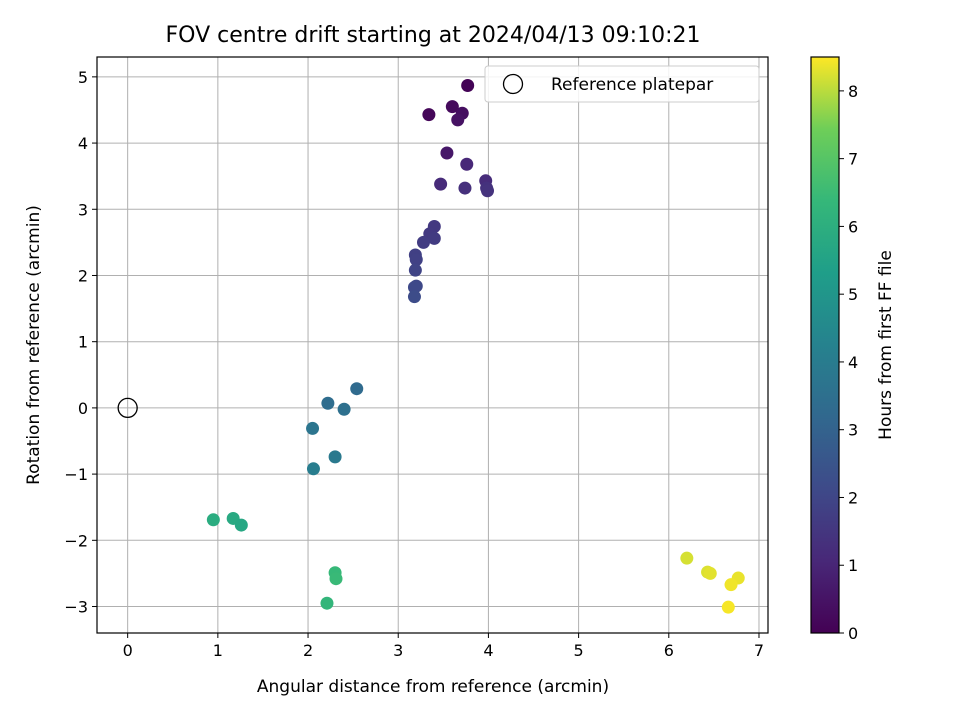 The image size is (960, 720). I want to click on x-tick-label: 0, so click(128, 650).